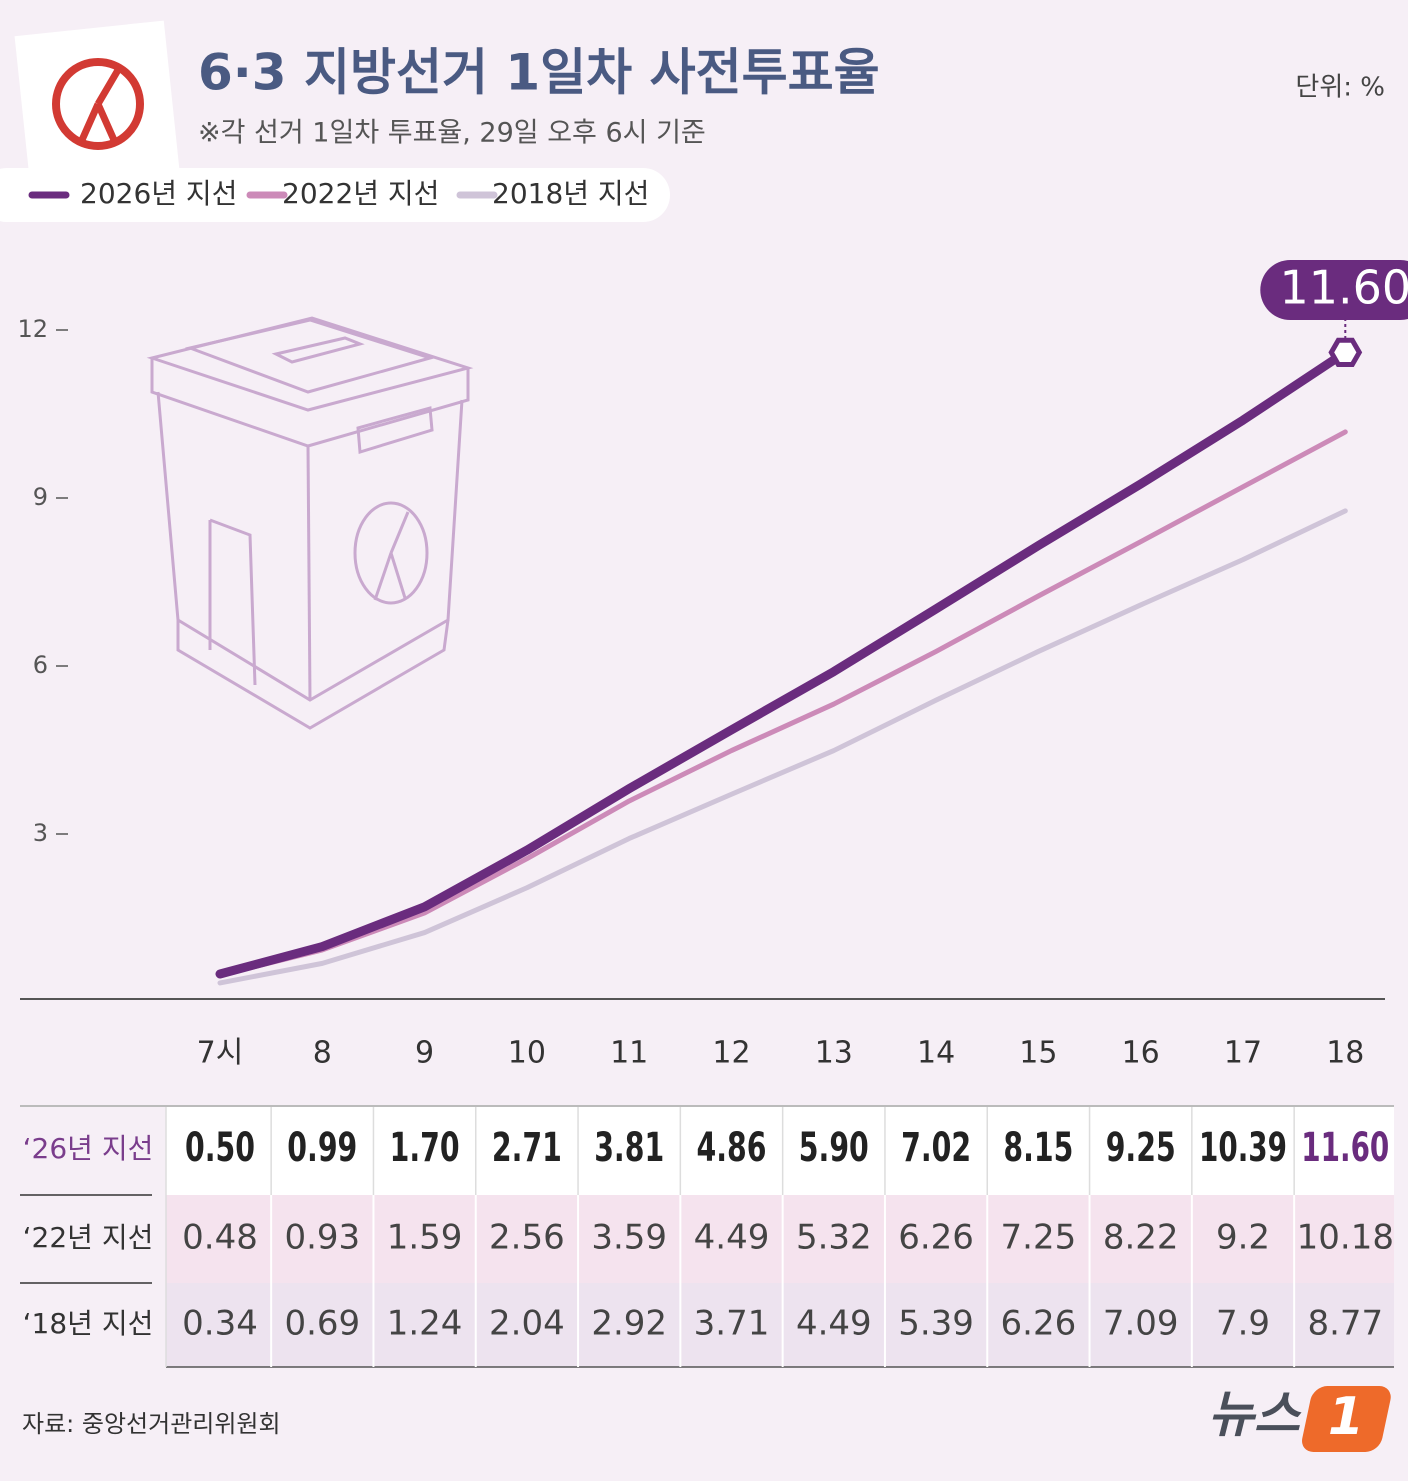 The width and height of the screenshot is (1408, 1481). Describe the element at coordinates (88, 1237) in the screenshot. I see `table-row-label: ‘22년 지선` at that location.